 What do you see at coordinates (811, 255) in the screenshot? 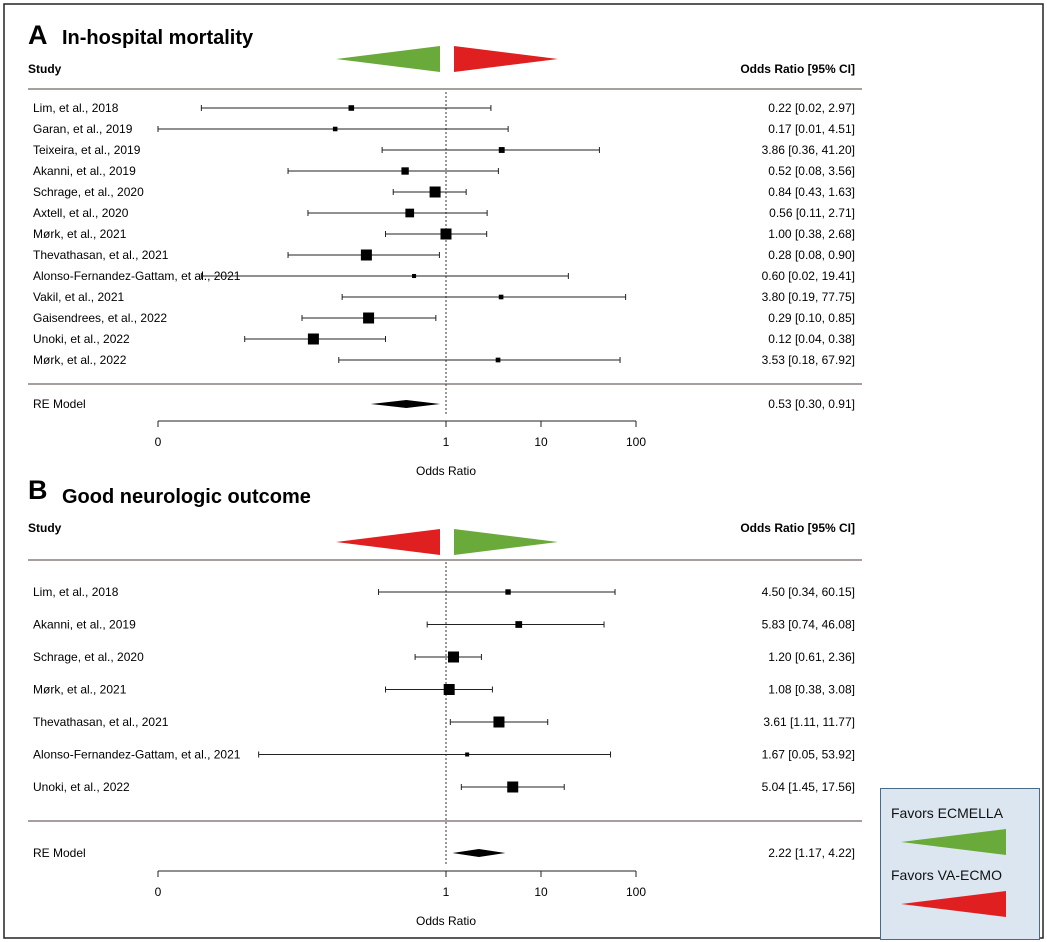
I see `study-odds-ratio-label: 0.28 [0.08, 0.90]` at bounding box center [811, 255].